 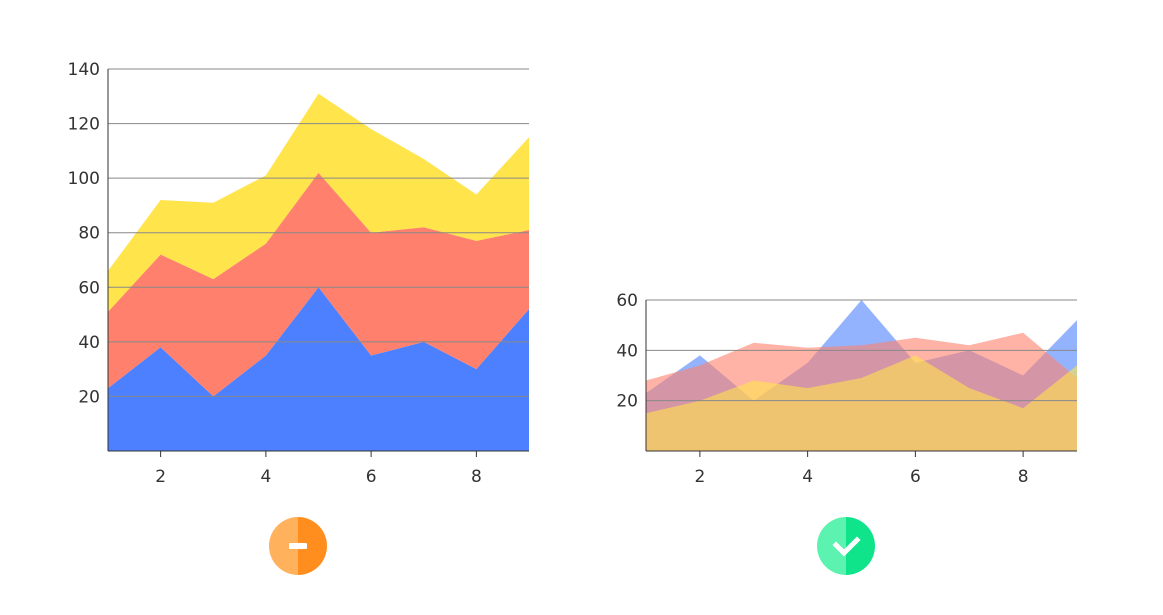 I want to click on check-icon, so click(x=846, y=546).